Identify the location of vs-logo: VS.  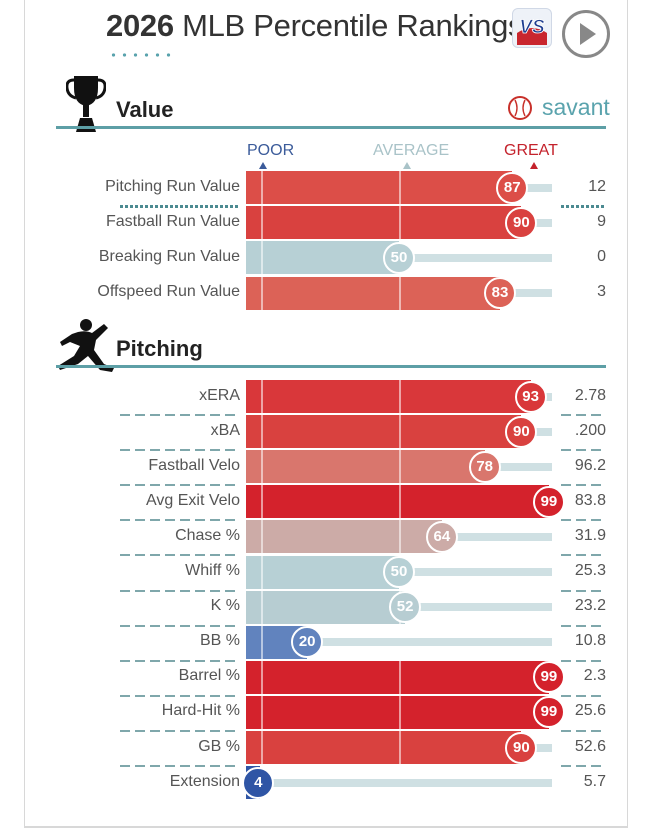
(532, 28).